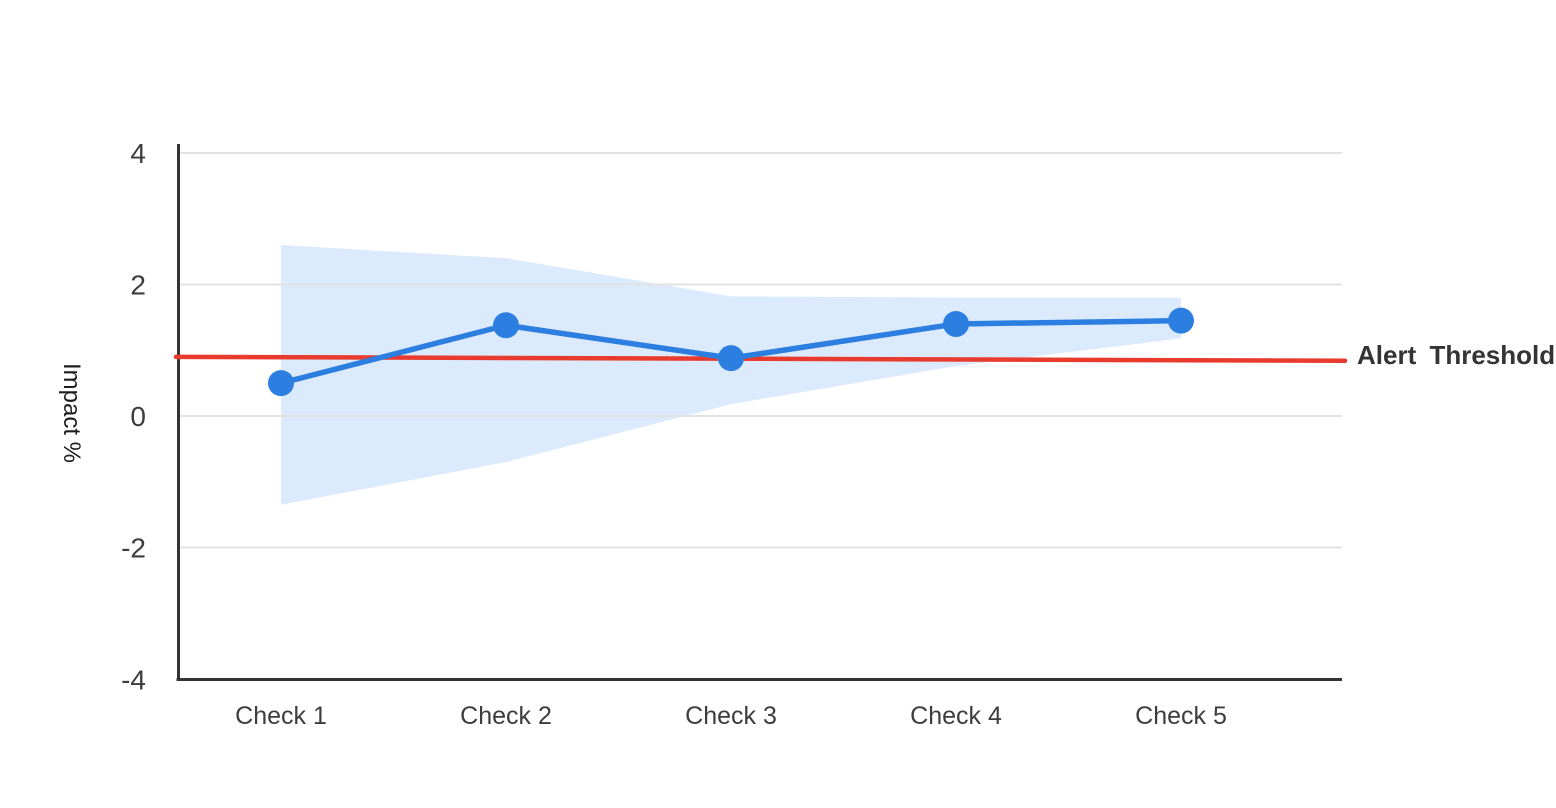 The image size is (1556, 808). I want to click on x-tick-label: Check 1, so click(281, 716).